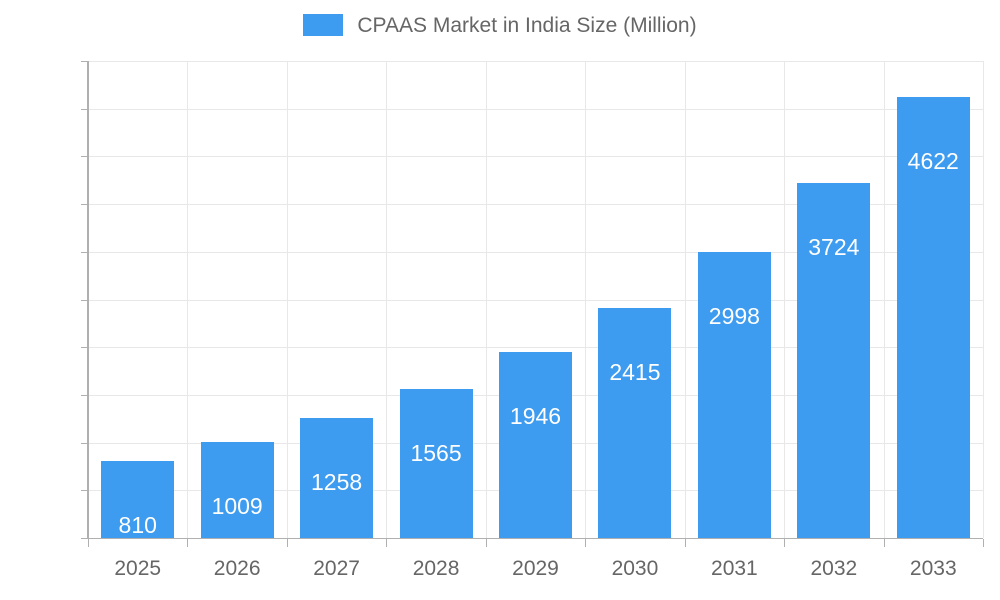 The height and width of the screenshot is (600, 1000). Describe the element at coordinates (834, 246) in the screenshot. I see `bar-value-label: 3724` at that location.